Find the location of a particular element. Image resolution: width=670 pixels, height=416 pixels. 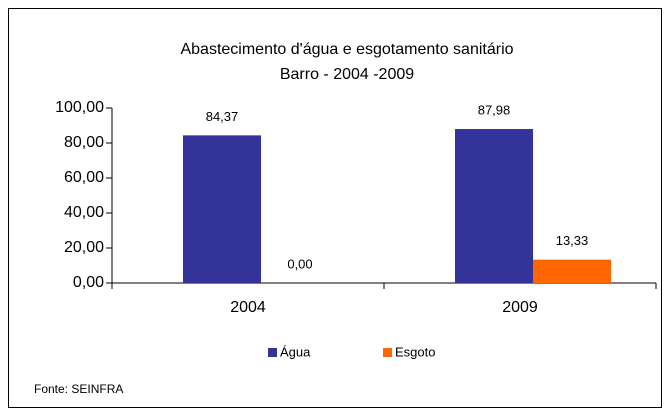

value-label: 87,98 is located at coordinates (494, 109).